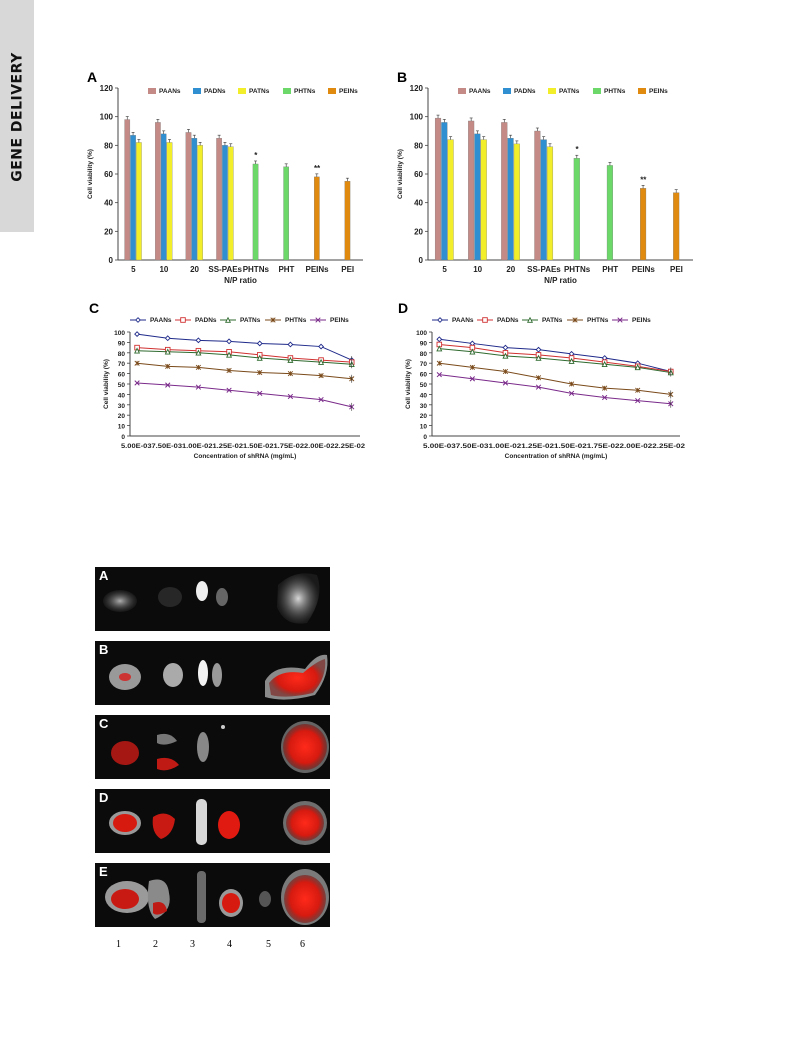 The image size is (793, 1057). I want to click on panel-letter: A, so click(104, 575).